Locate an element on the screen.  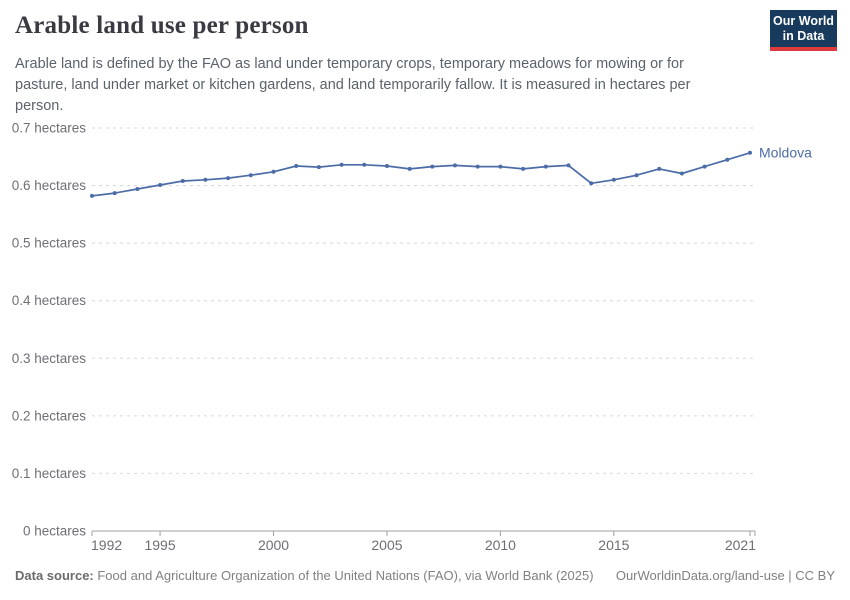
owid-logo: Our World in Data is located at coordinates (803, 30).